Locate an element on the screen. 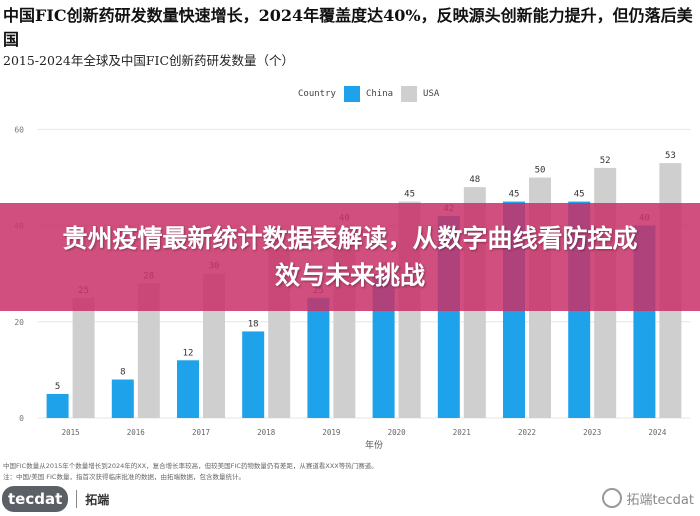 The height and width of the screenshot is (516, 700). data-label-usa-2022: 50 is located at coordinates (540, 171).